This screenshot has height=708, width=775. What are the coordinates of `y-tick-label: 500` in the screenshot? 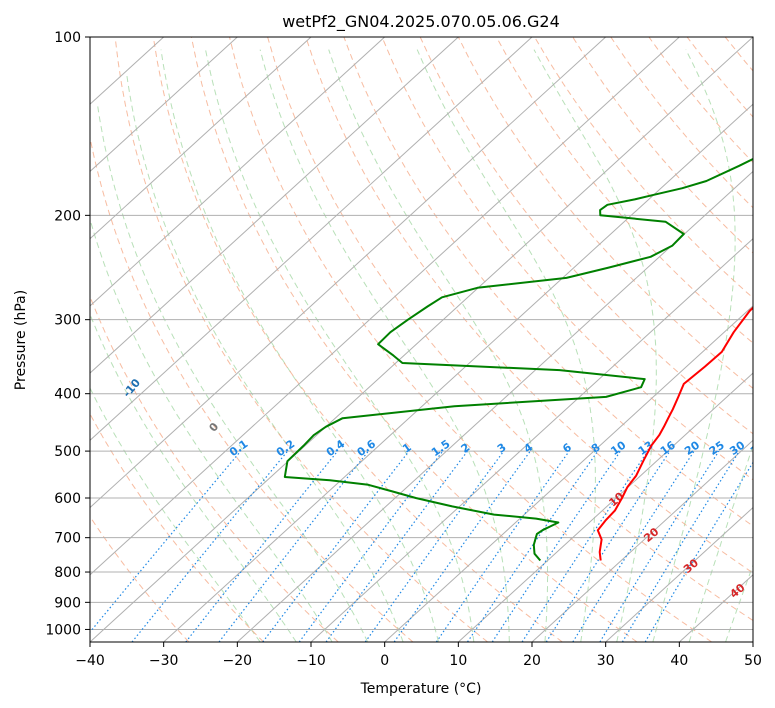 It's located at (67, 452).